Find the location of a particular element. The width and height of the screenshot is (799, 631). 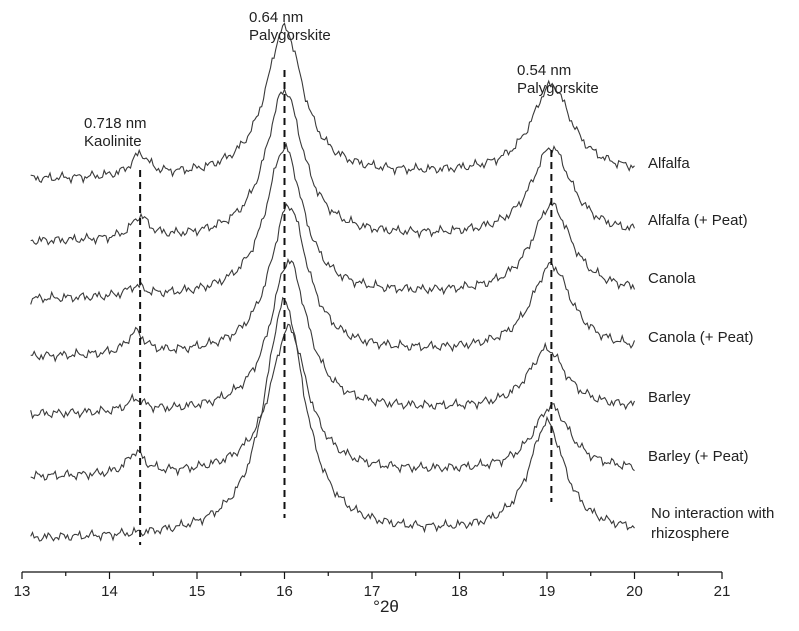

series-label-line: Canola (+ Peat) is located at coordinates (700, 337).